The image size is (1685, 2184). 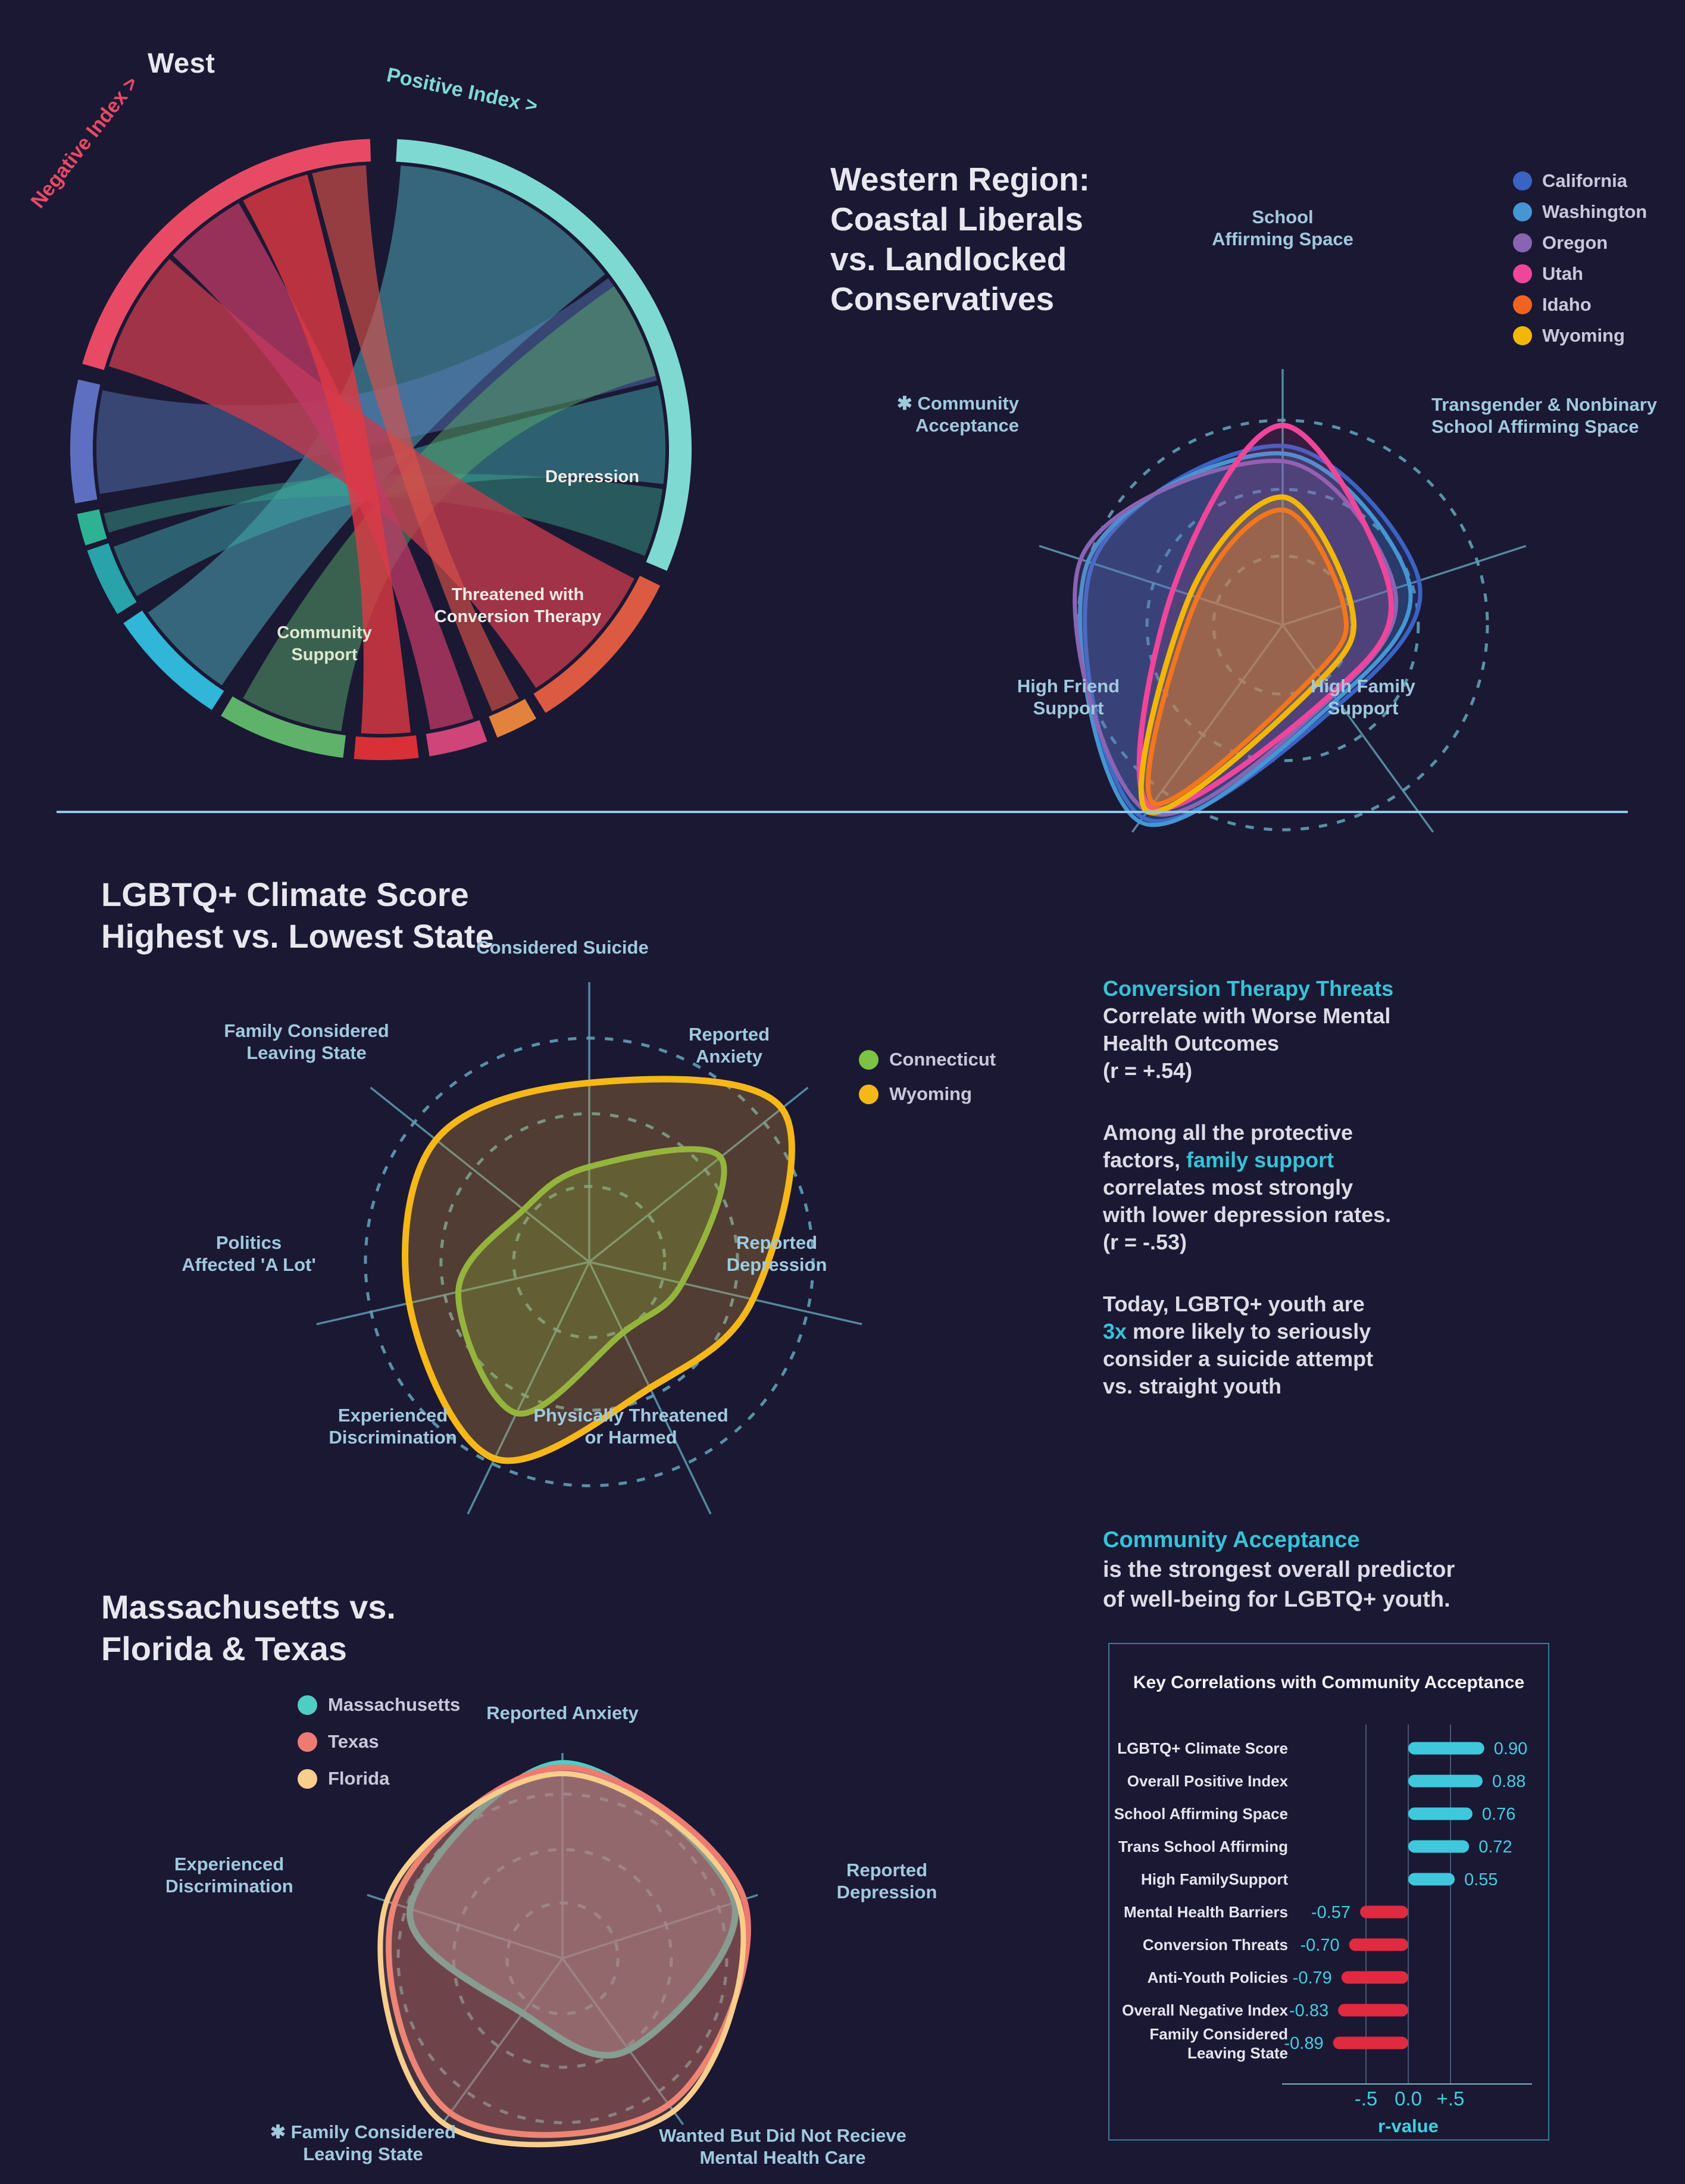 What do you see at coordinates (1304, 2043) in the screenshot?
I see `bar-value: -0.89` at bounding box center [1304, 2043].